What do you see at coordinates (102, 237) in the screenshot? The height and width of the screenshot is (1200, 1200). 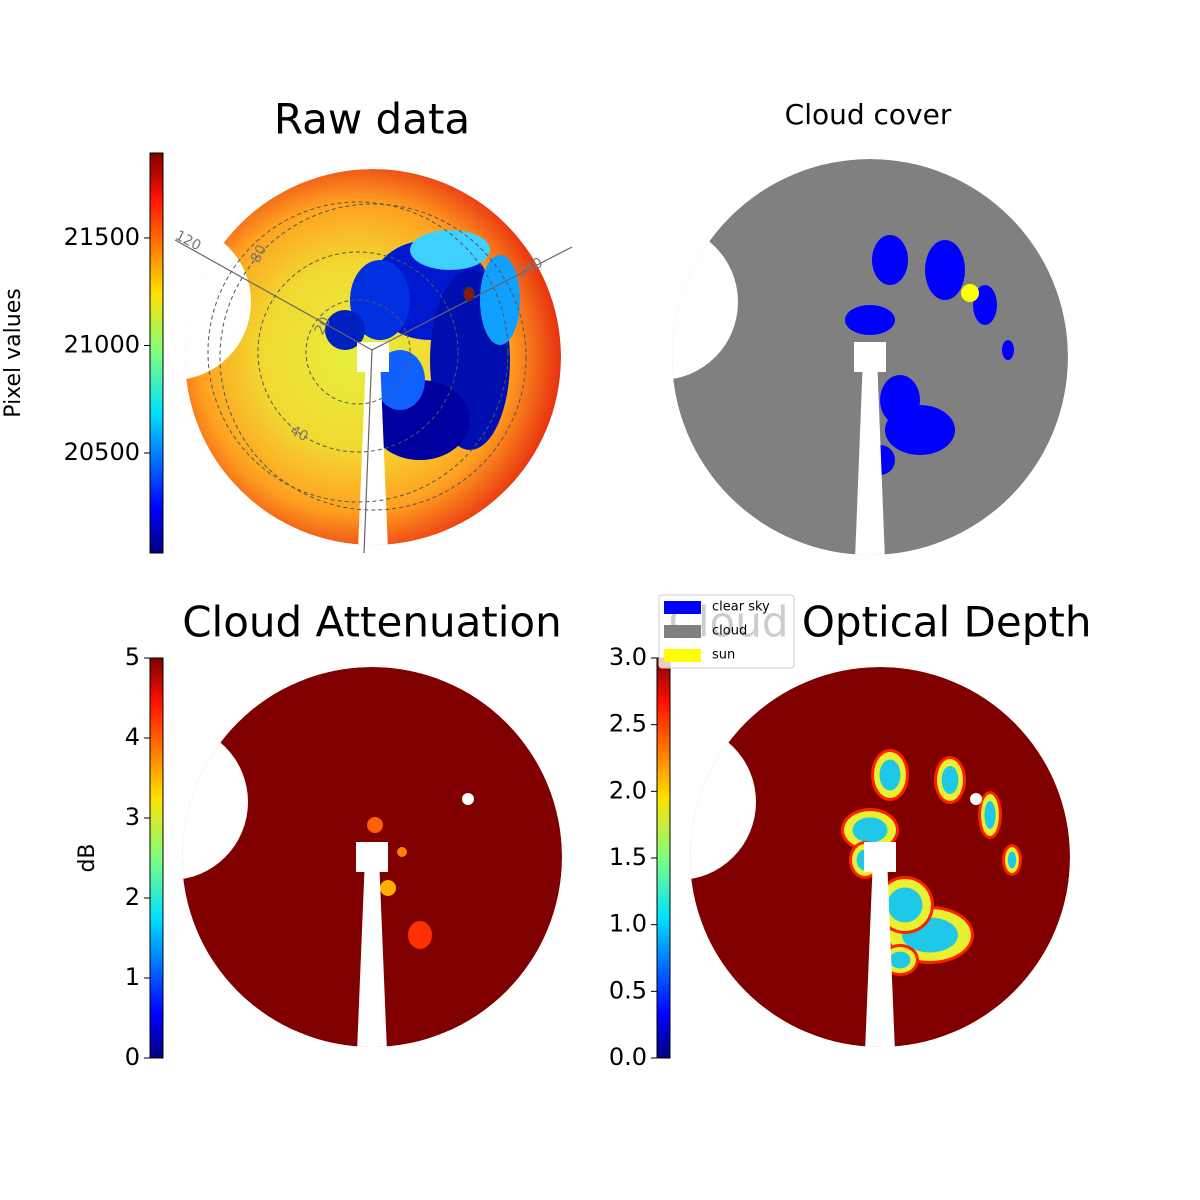 I see `colorbar-tick-label: 21500` at bounding box center [102, 237].